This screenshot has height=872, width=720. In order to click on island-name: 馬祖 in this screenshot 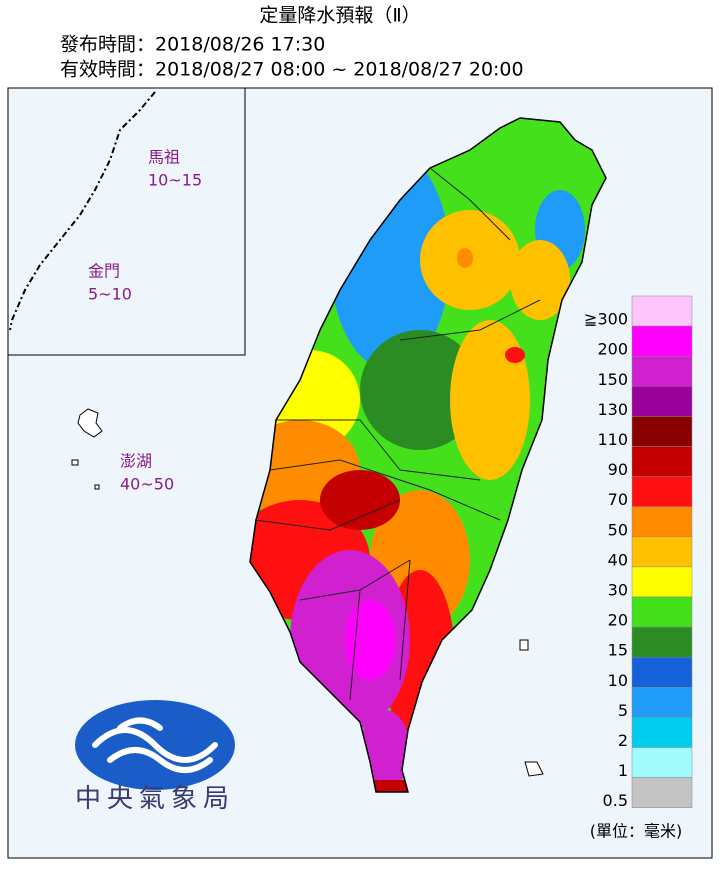, I will do `click(164, 157)`.